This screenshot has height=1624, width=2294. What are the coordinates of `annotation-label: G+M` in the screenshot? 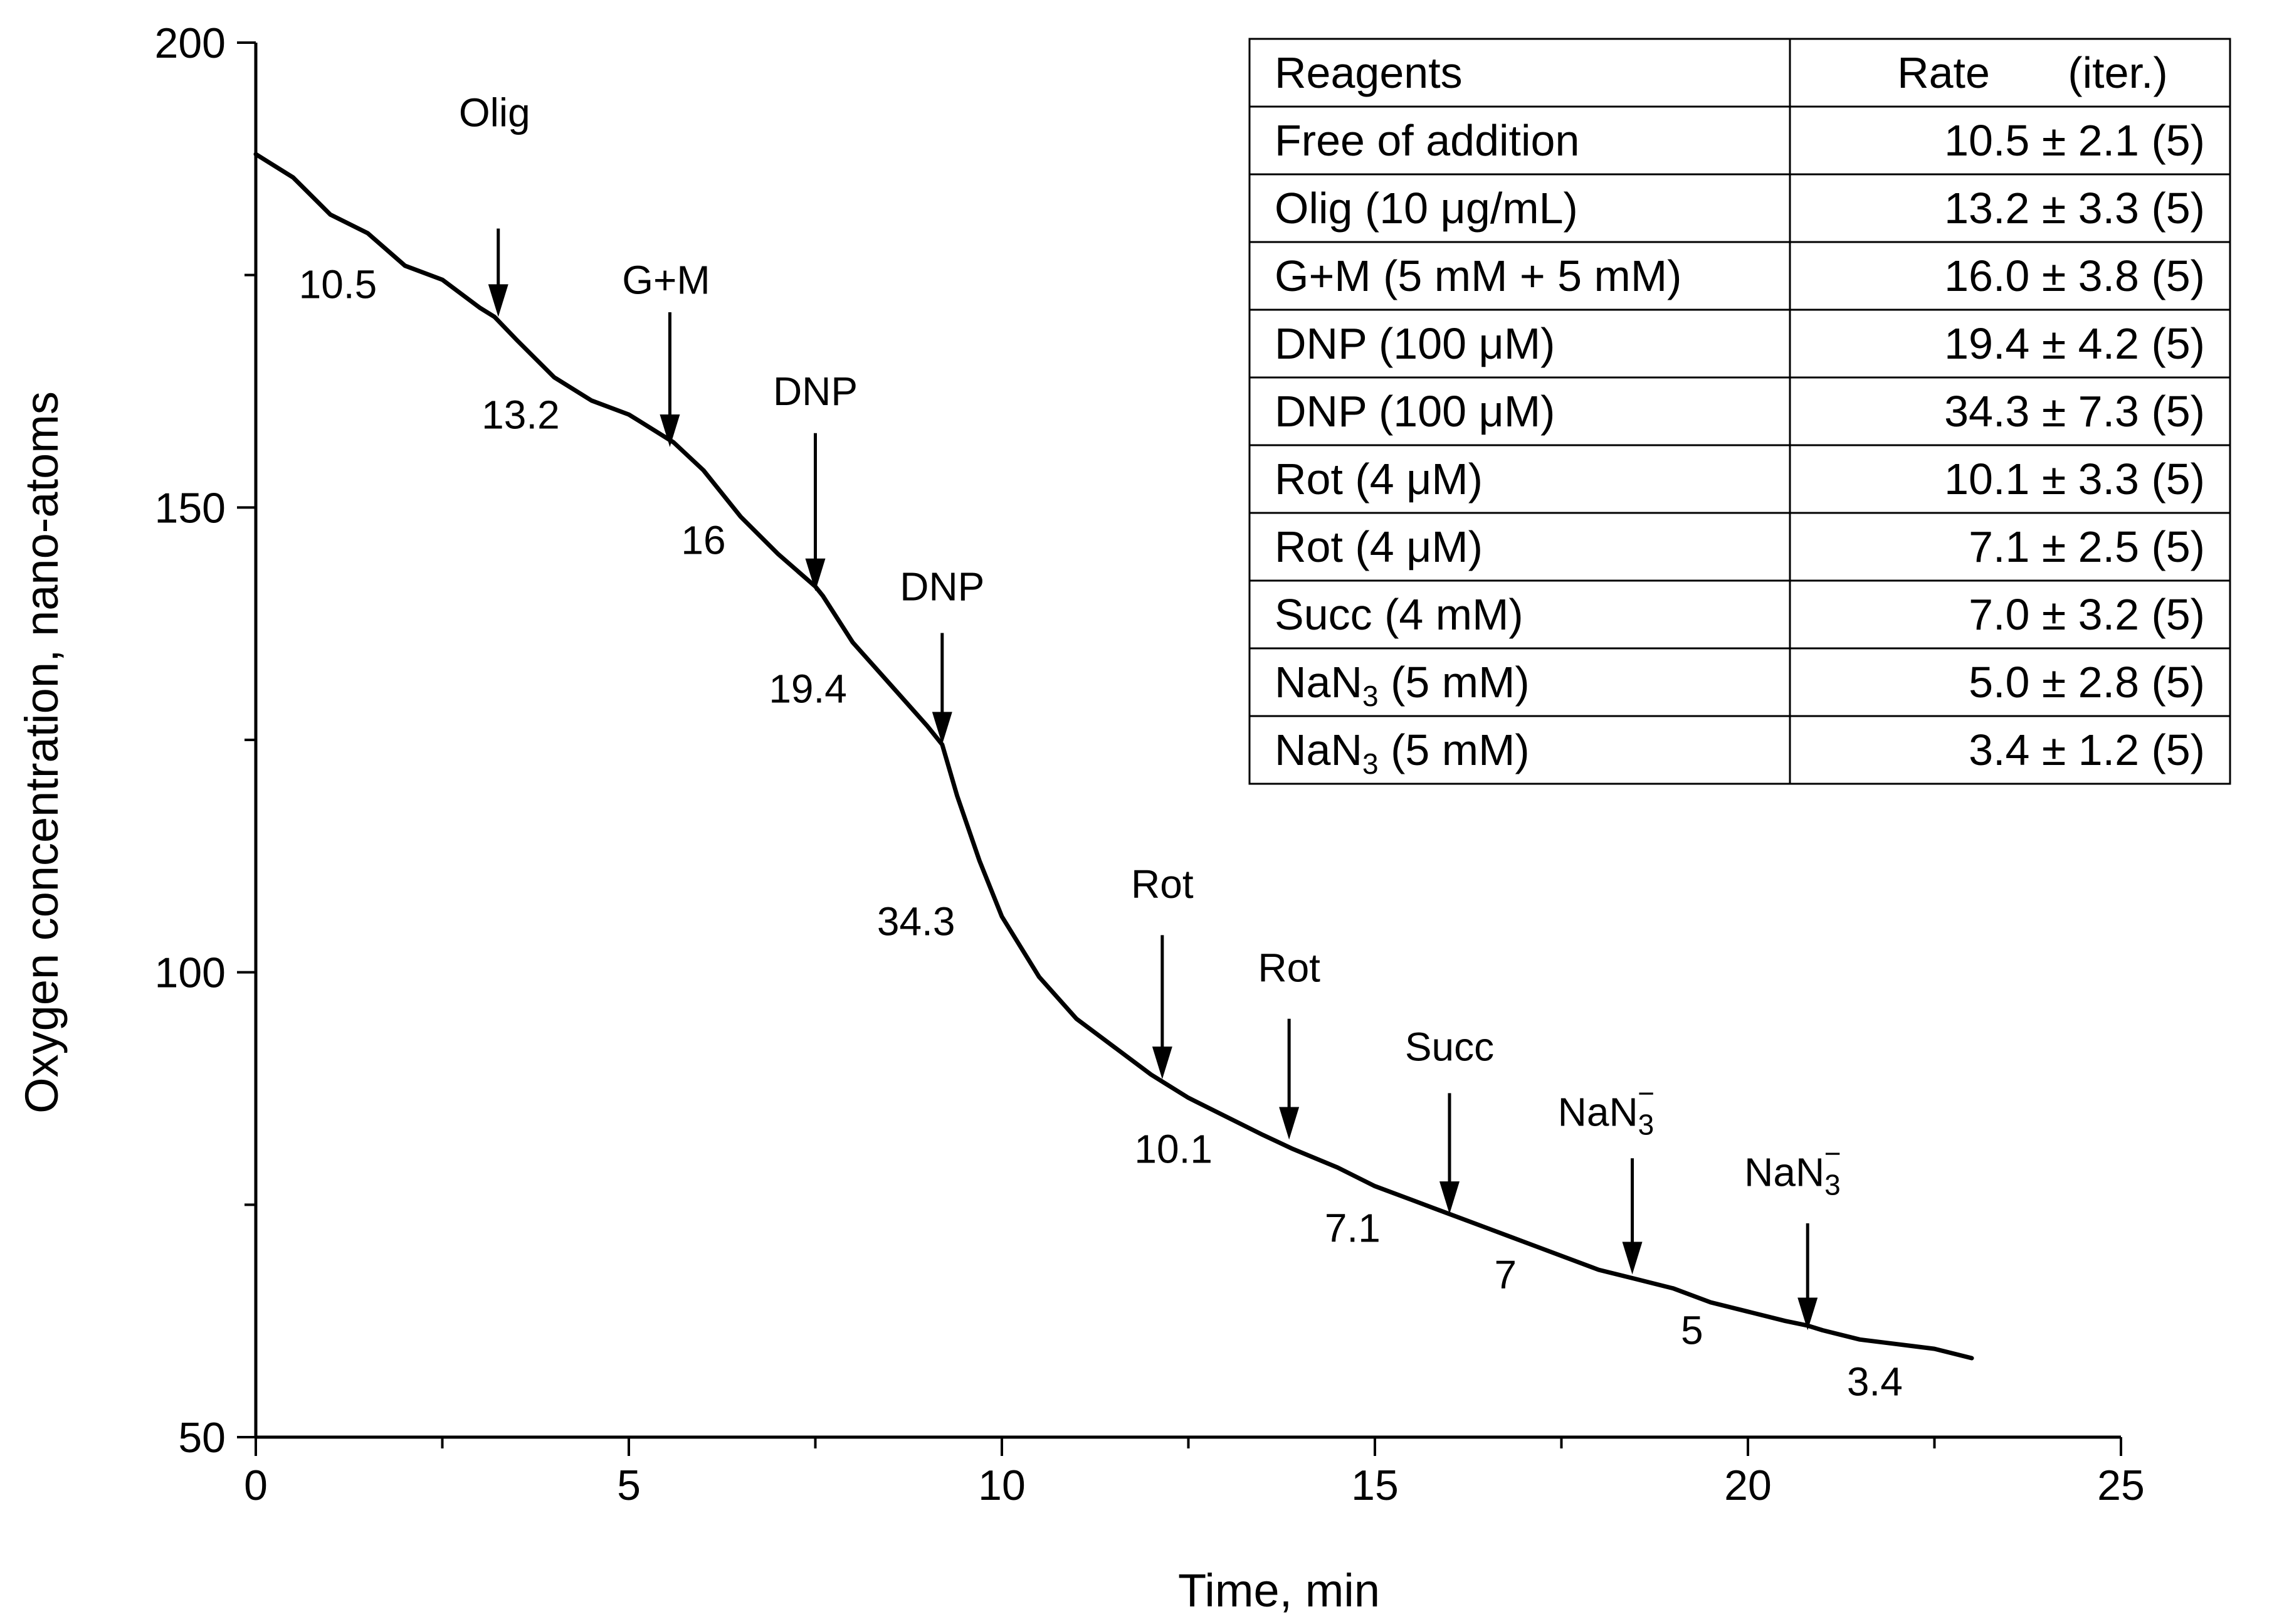 It's located at (666, 280).